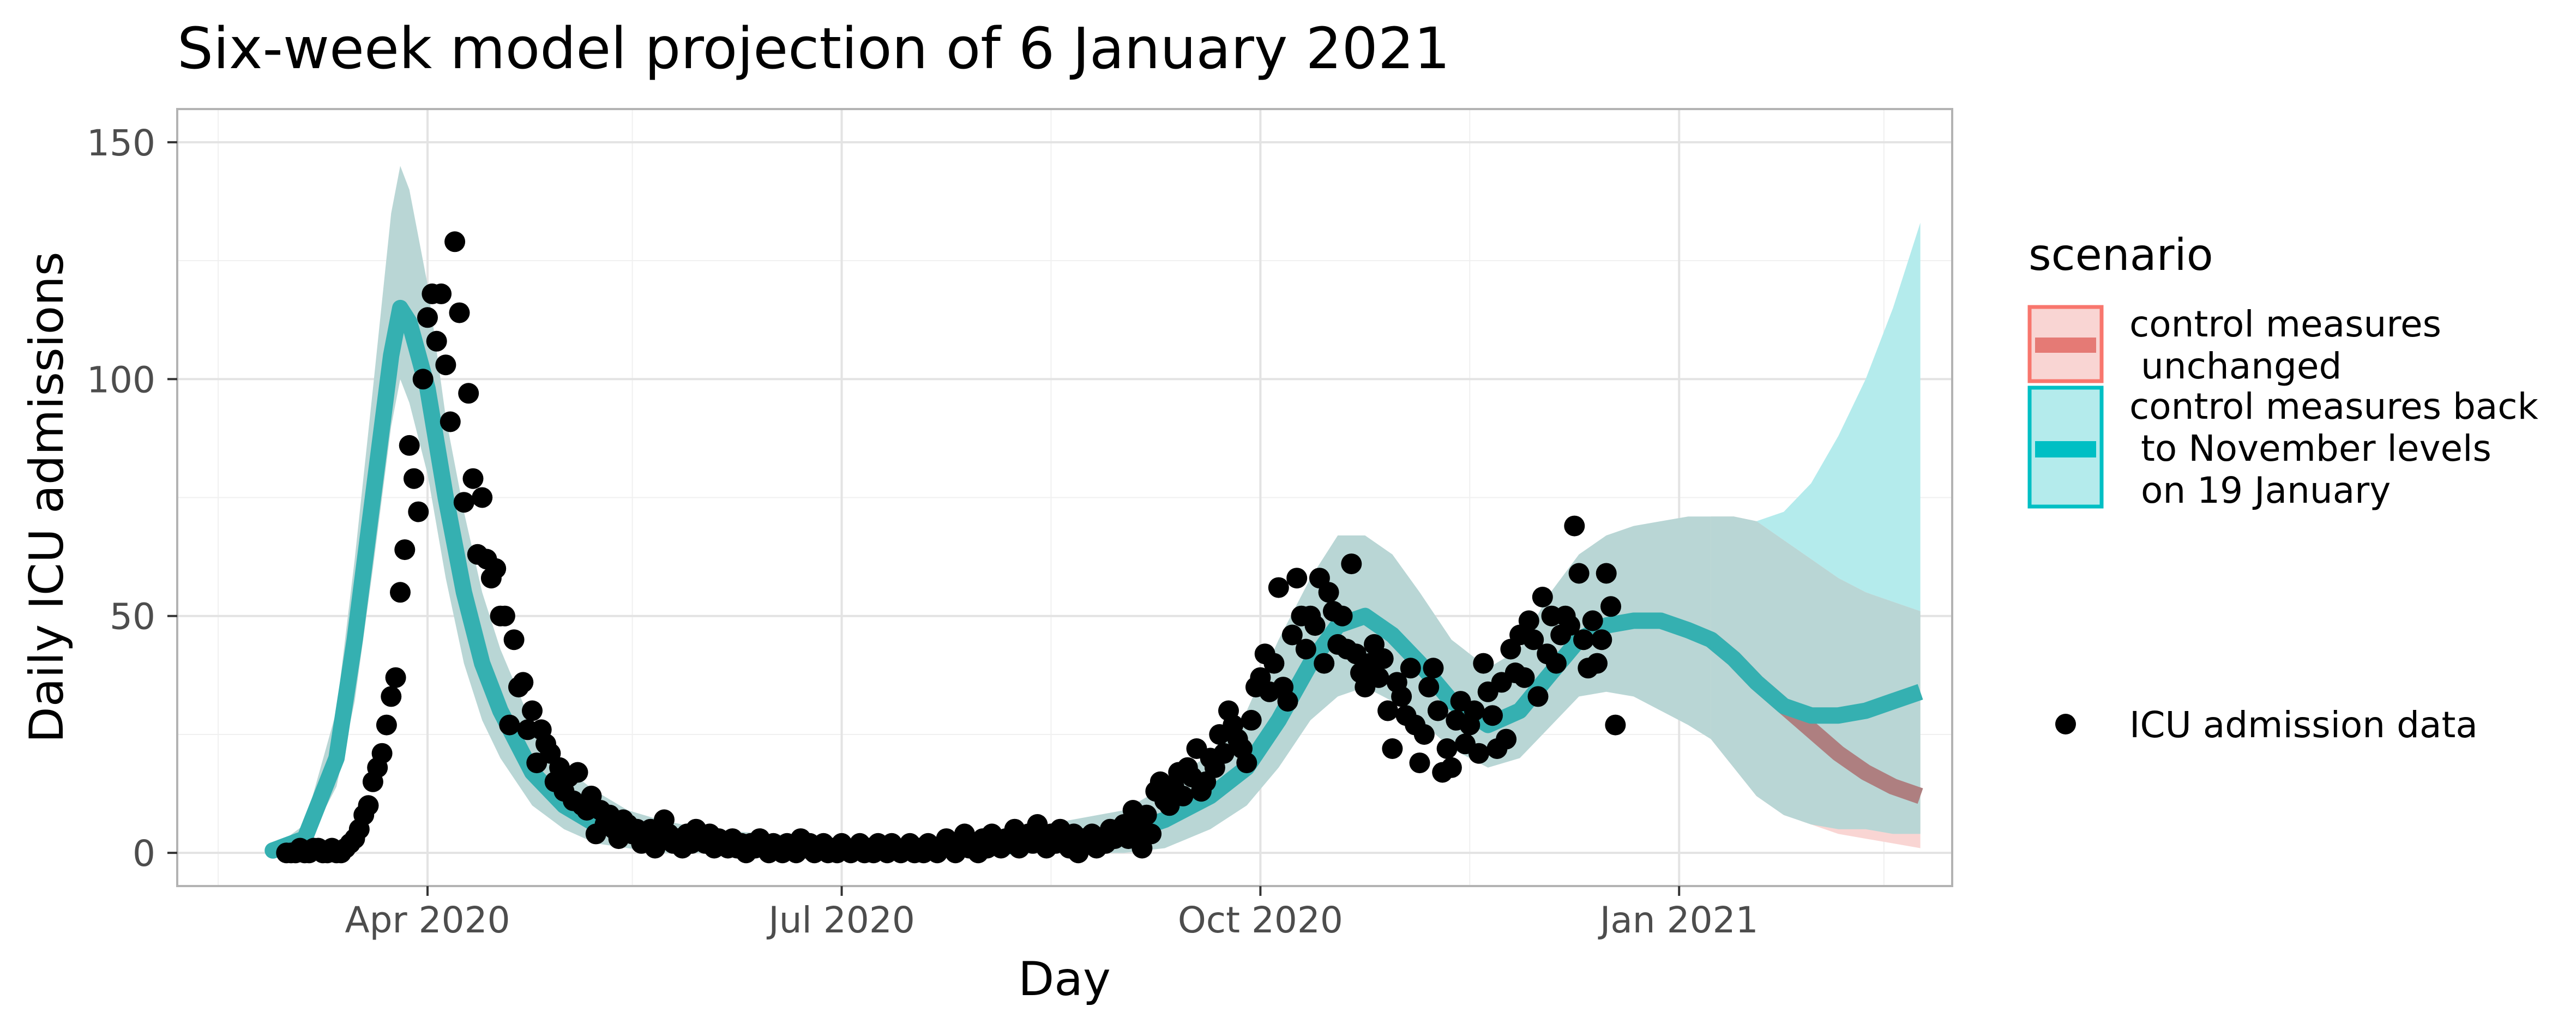  I want to click on x-tick-label: Apr 2020, so click(427, 920).